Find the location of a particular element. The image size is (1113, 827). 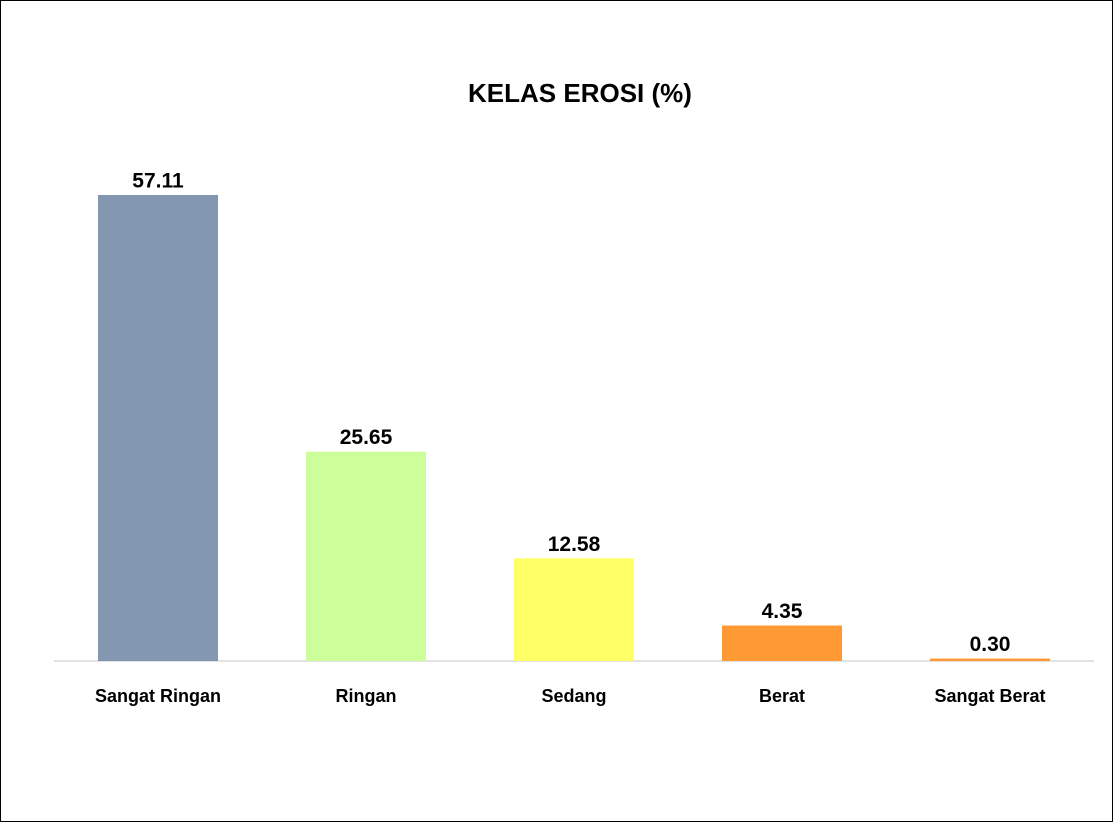

x-tick-label: Berat is located at coordinates (782, 696).